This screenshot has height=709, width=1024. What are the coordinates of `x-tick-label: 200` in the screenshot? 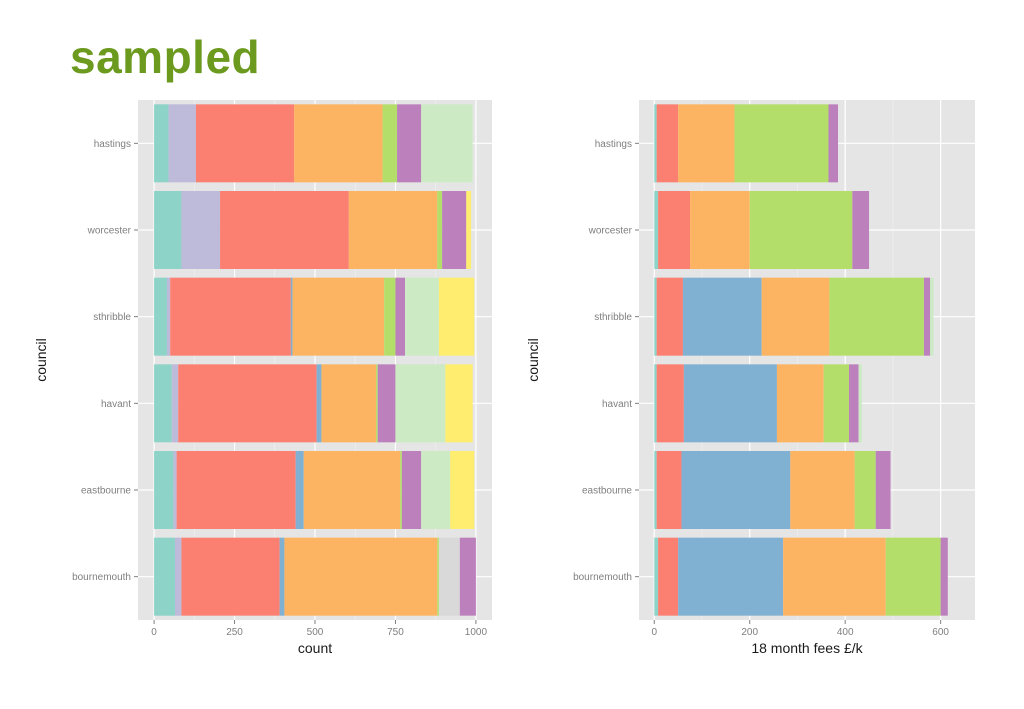 It's located at (749, 632).